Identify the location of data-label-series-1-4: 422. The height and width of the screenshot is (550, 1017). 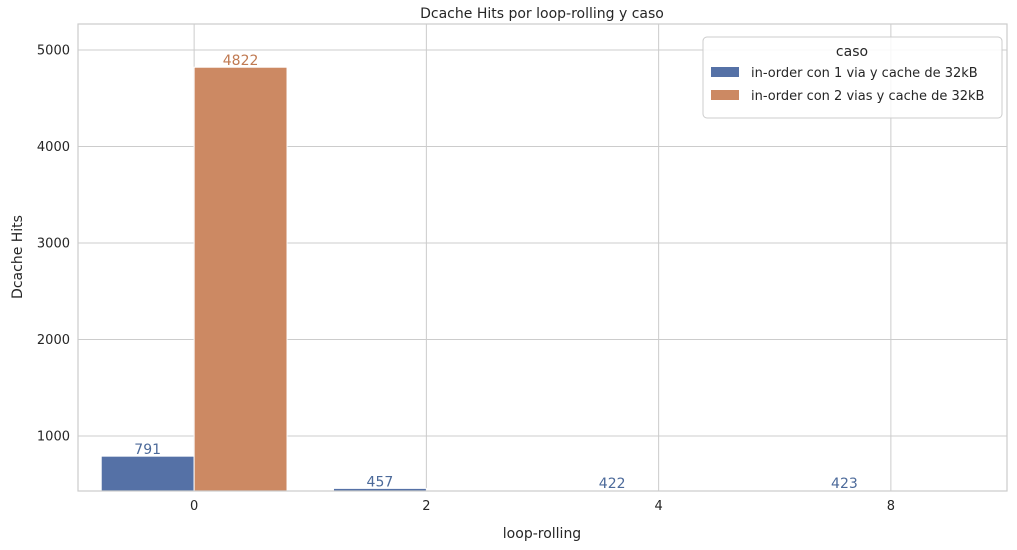
(612, 484).